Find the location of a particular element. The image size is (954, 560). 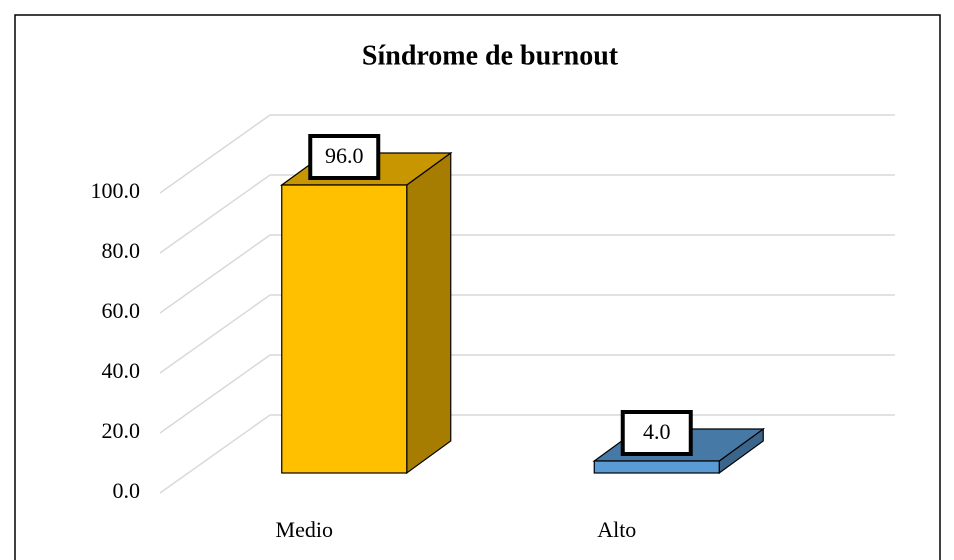

y-tick-label: 0.0 is located at coordinates (127, 490).